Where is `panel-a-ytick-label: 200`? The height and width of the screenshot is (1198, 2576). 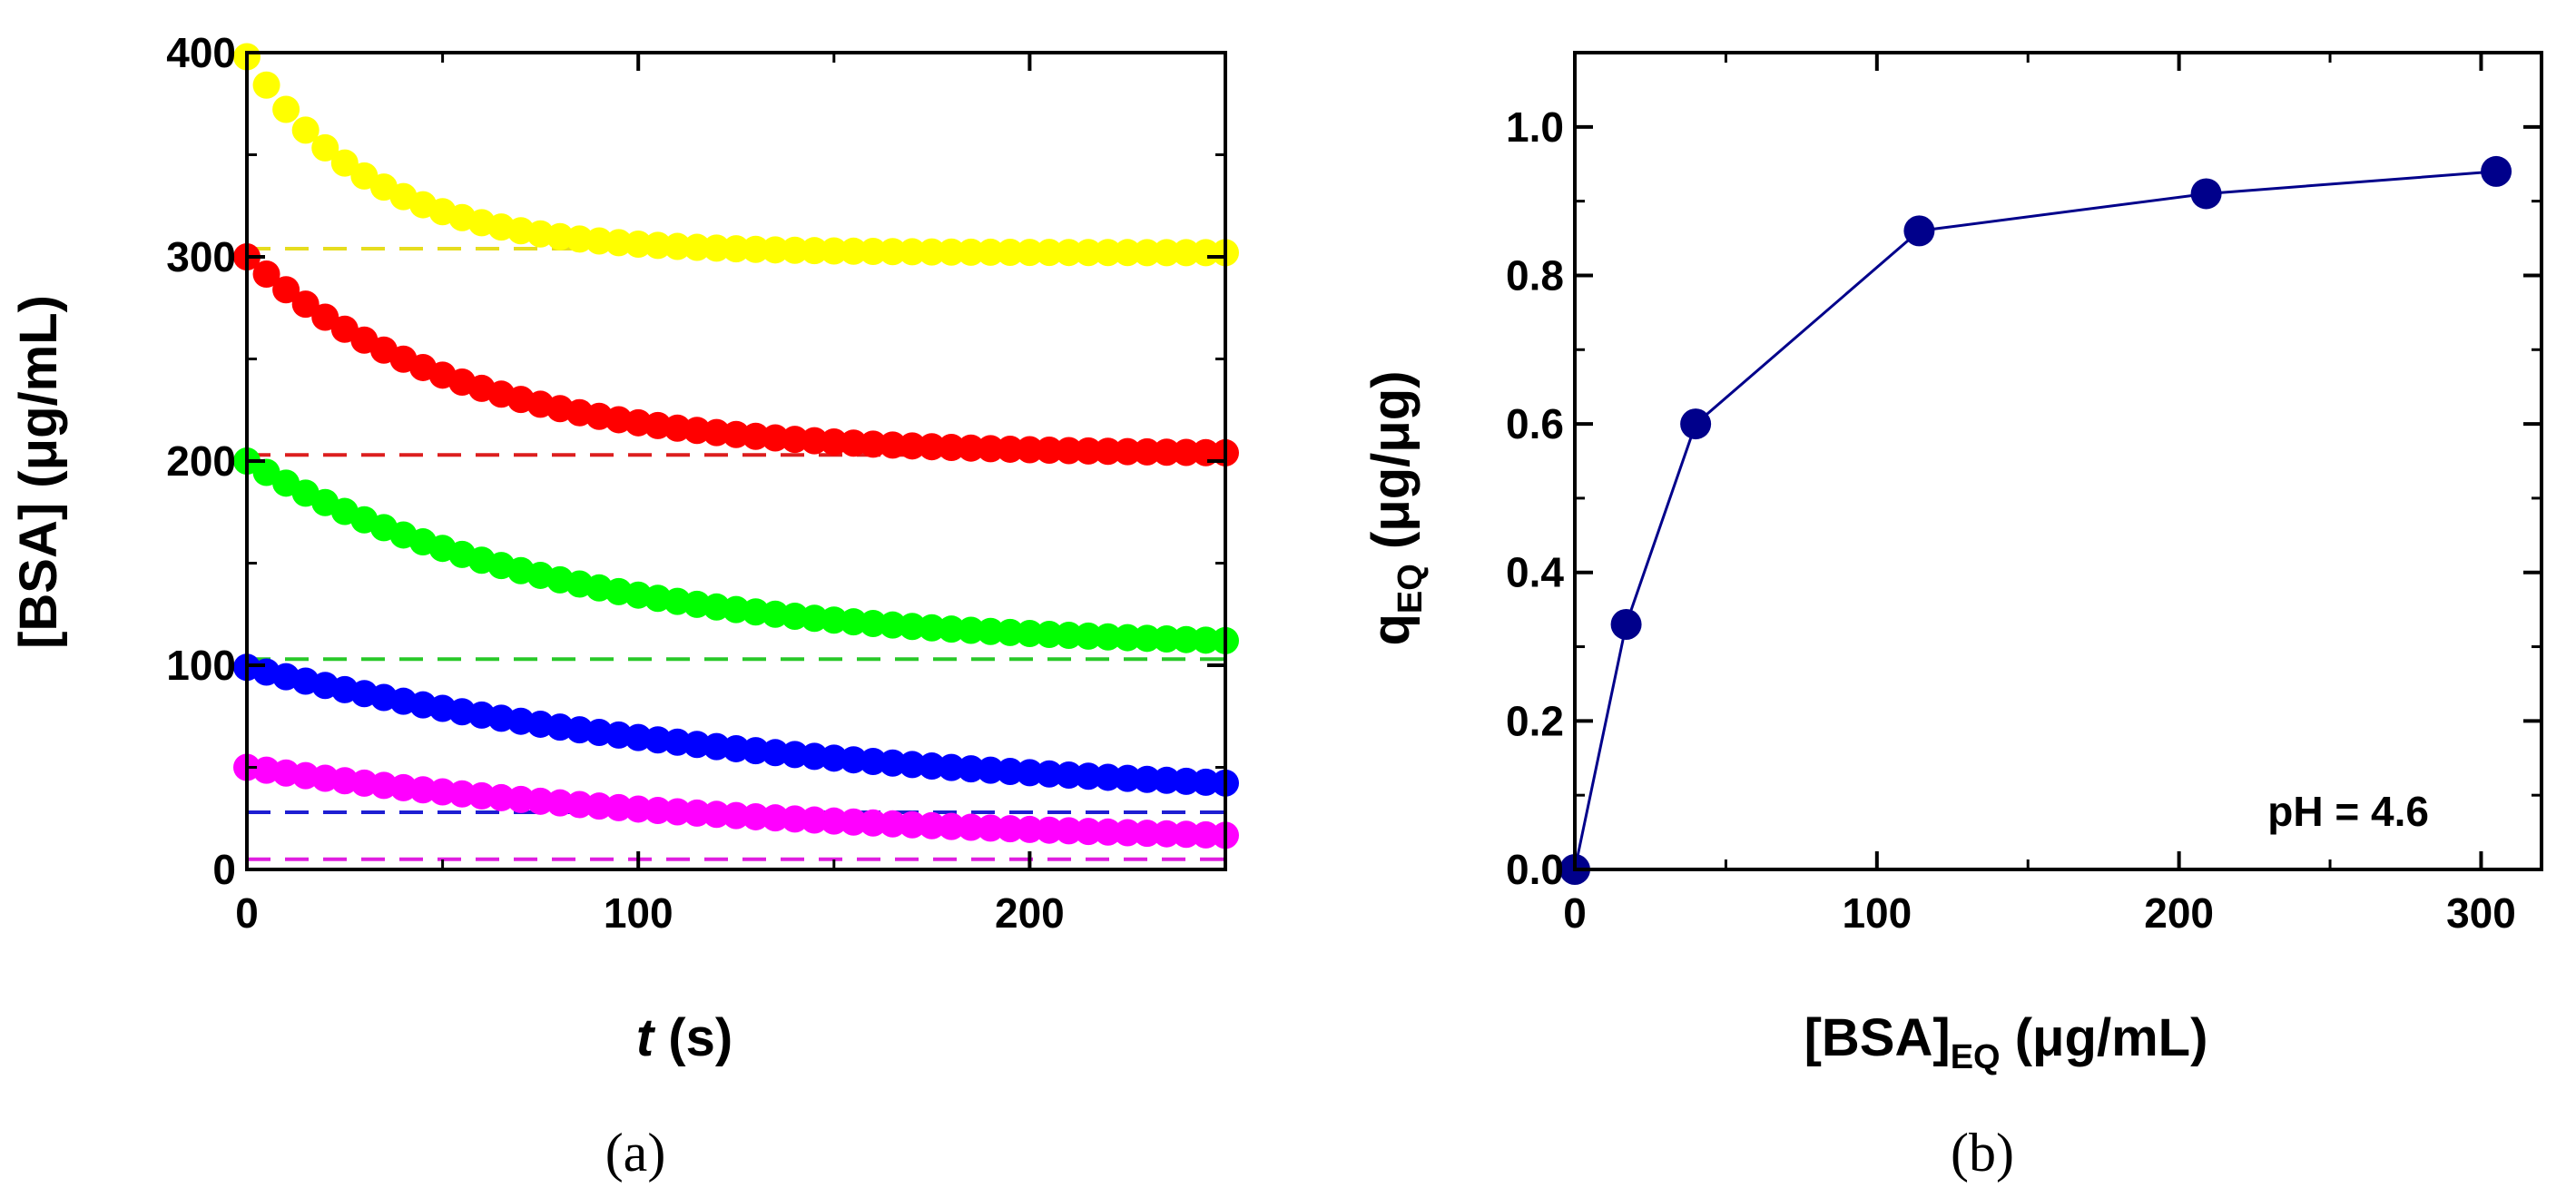 panel-a-ytick-label: 200 is located at coordinates (201, 461).